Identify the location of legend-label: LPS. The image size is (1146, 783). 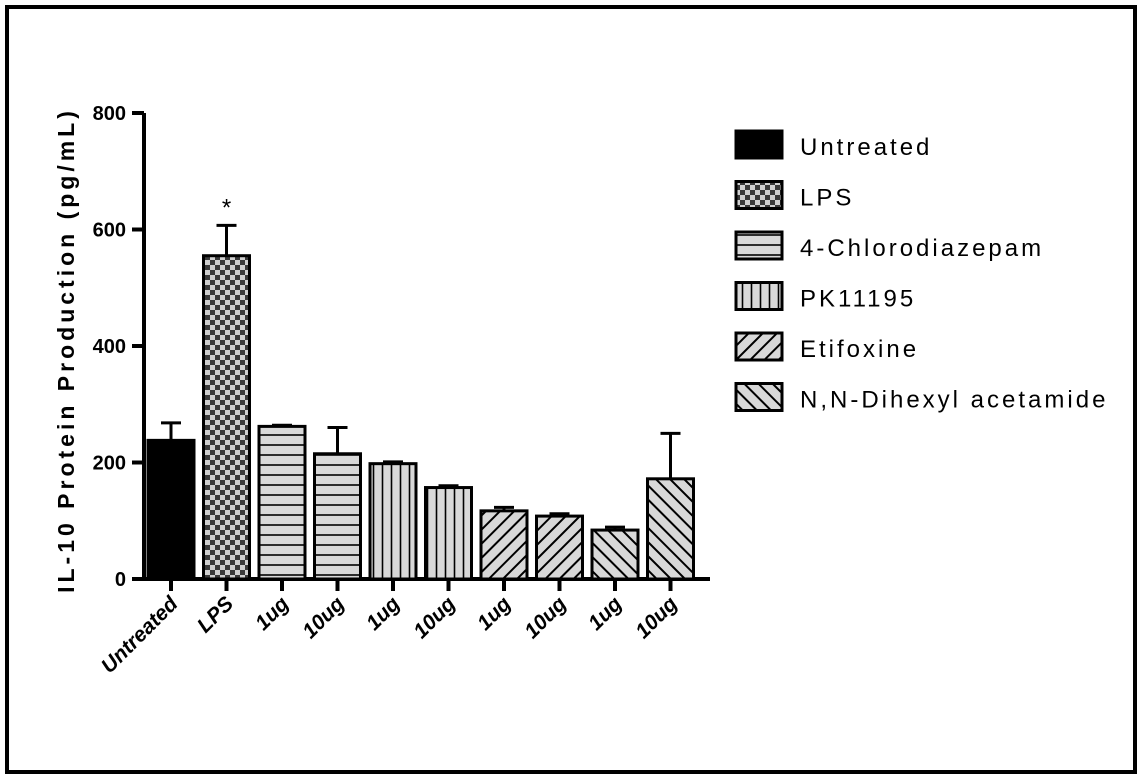
(827, 198).